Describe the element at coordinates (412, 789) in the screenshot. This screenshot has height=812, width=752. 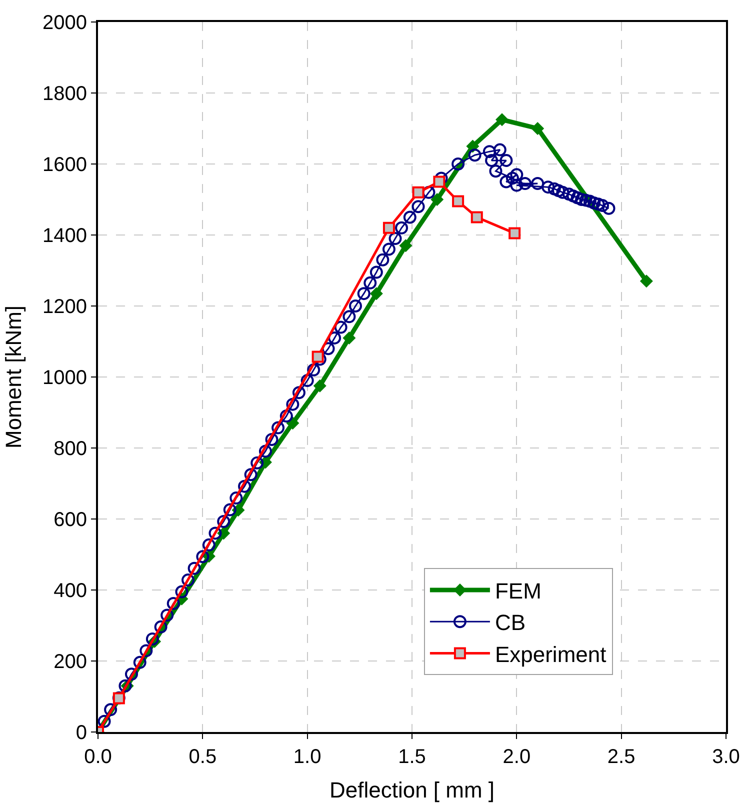
I see `x-axis-title: Deflection [ mm ]` at that location.